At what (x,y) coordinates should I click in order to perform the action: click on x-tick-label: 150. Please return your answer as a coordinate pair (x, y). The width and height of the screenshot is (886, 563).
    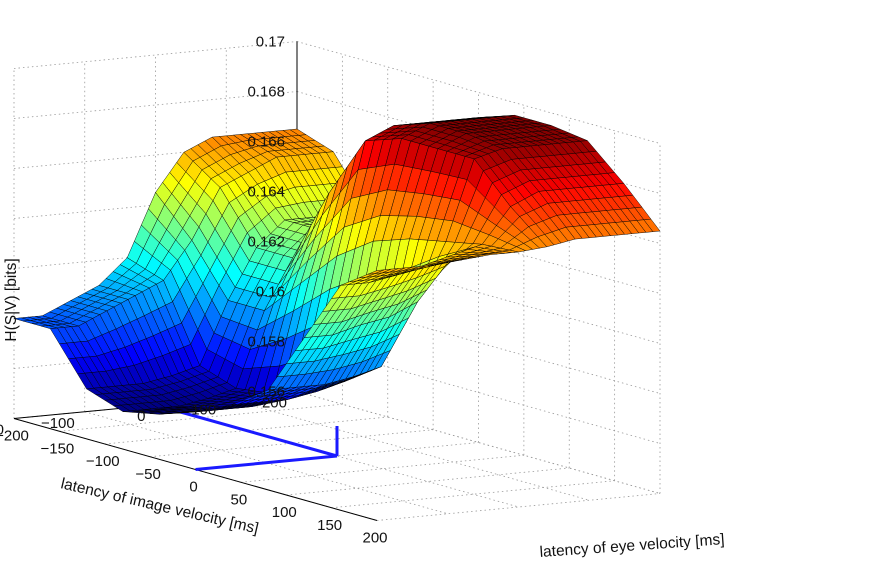
    Looking at the image, I should click on (329, 525).